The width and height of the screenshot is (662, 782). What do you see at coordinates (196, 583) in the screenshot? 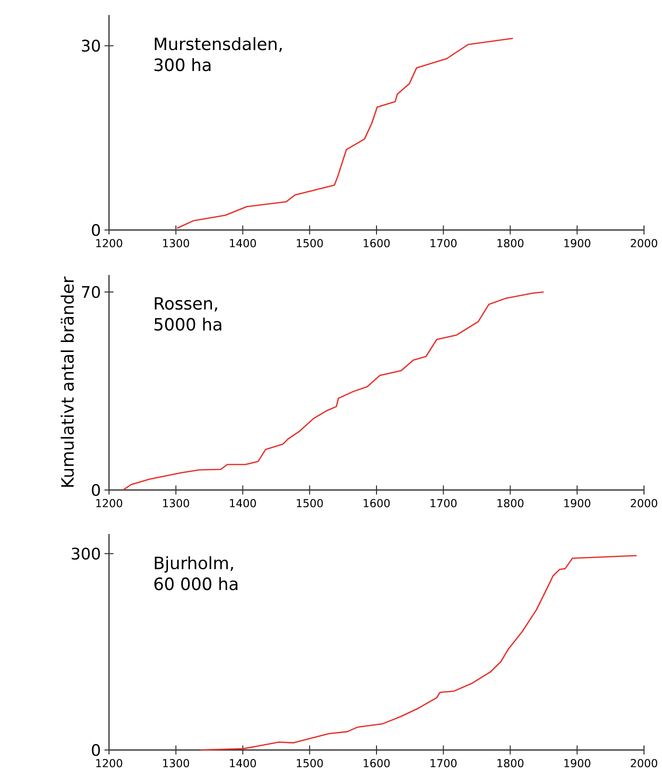
I see `text: 60 000 ha` at bounding box center [196, 583].